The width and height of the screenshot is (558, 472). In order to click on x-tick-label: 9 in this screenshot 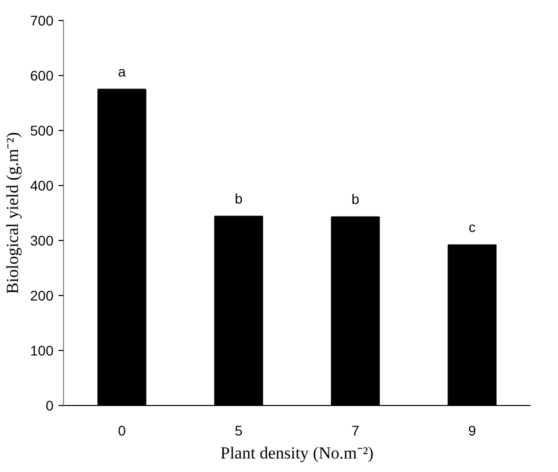, I will do `click(472, 430)`.